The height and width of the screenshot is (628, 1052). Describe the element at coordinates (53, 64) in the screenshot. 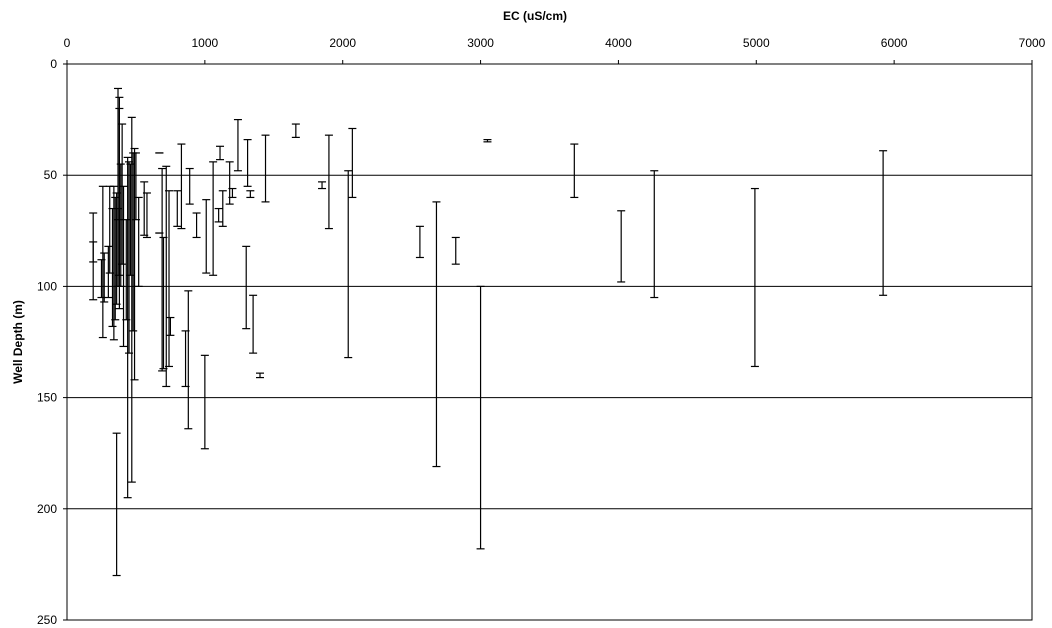

I see `y-tick-label: 0` at that location.